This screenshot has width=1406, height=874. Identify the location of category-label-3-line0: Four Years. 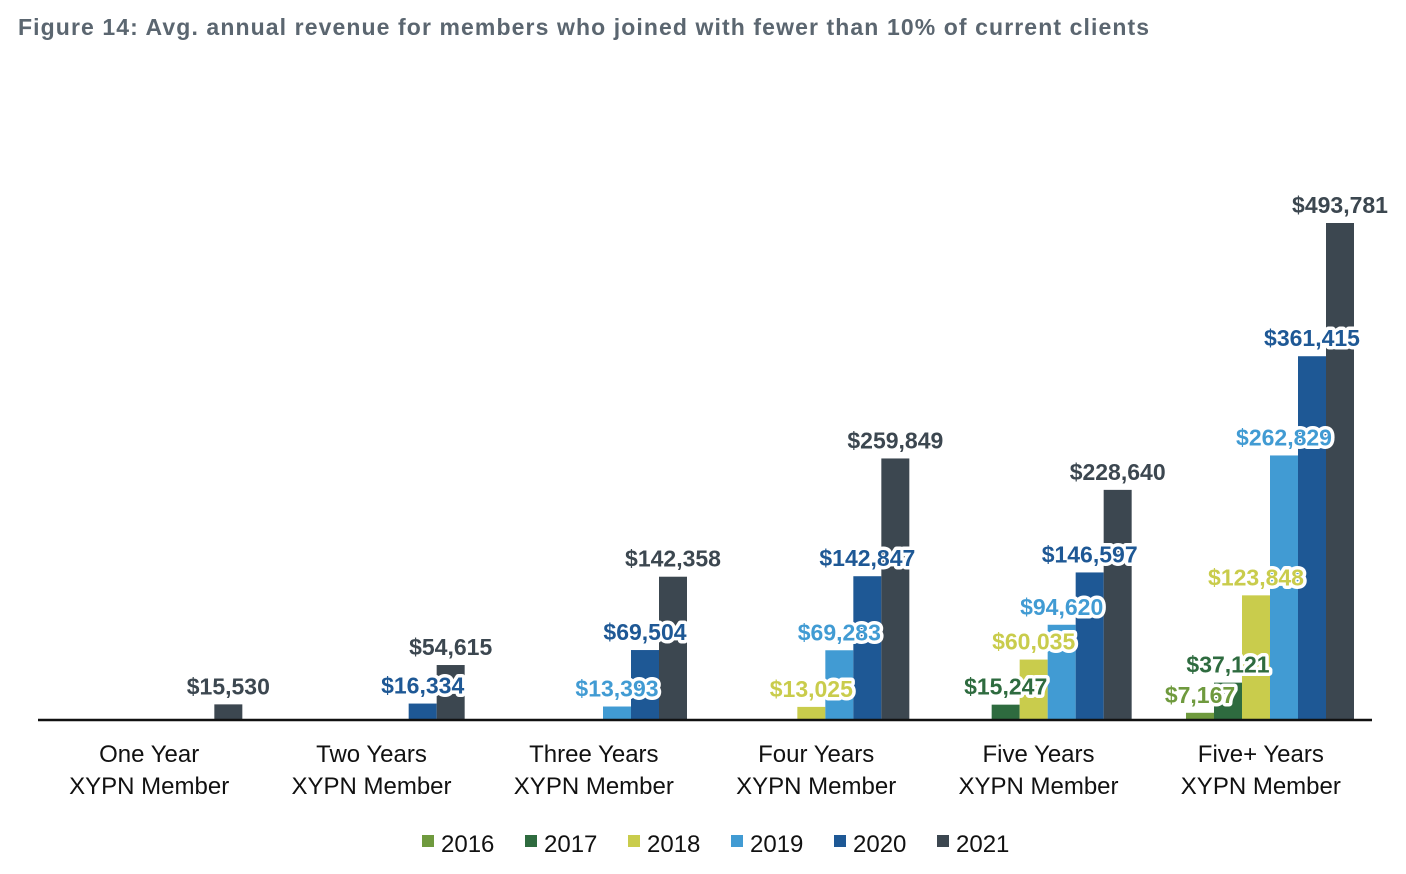
(816, 754).